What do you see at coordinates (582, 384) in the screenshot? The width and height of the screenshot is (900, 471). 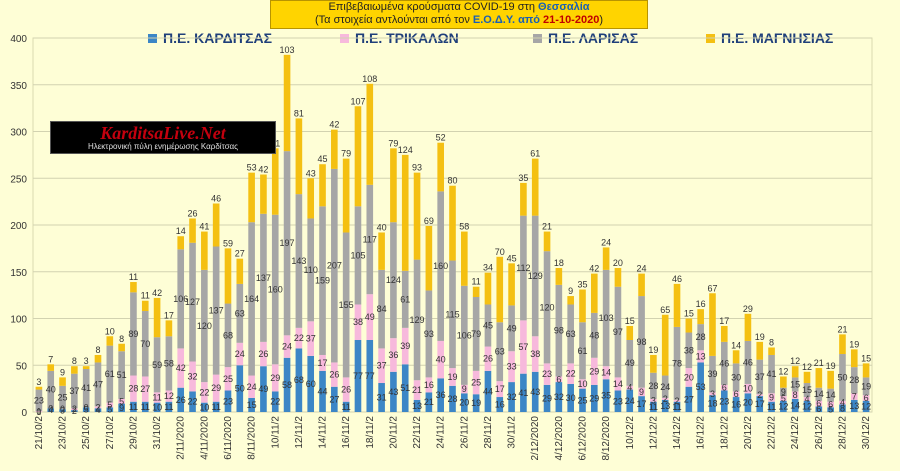 I see `data-label-trikala: 10` at bounding box center [582, 384].